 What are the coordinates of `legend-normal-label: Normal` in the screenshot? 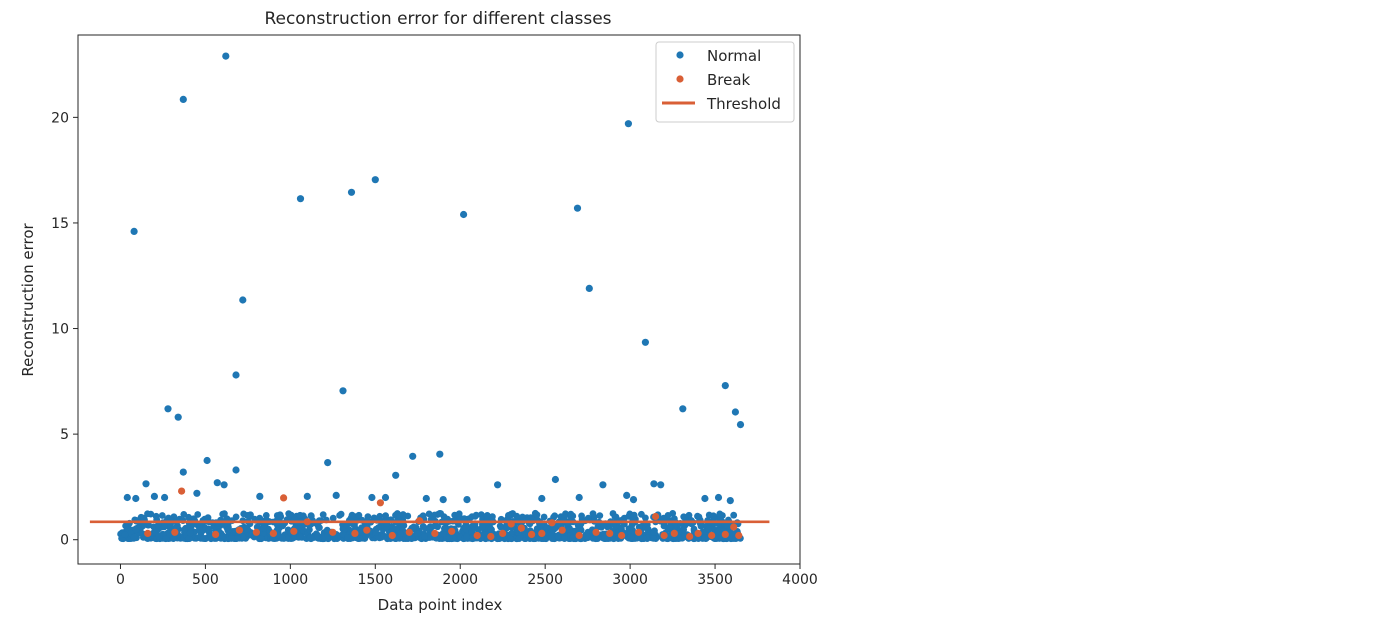 It's located at (734, 56).